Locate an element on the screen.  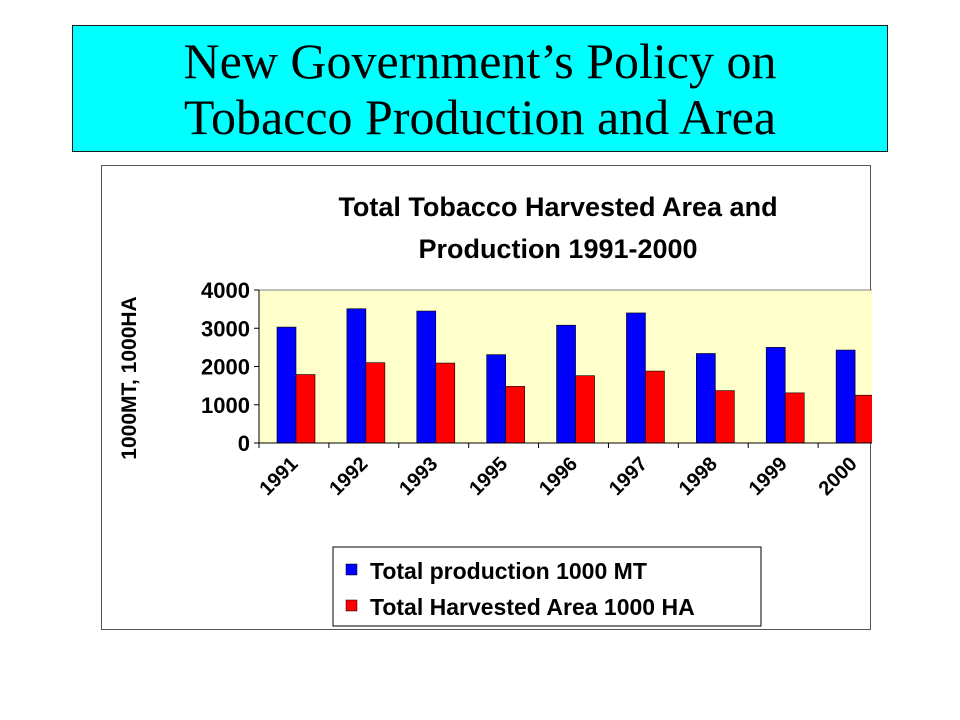
y-tick-label: 2000 is located at coordinates (225, 367).